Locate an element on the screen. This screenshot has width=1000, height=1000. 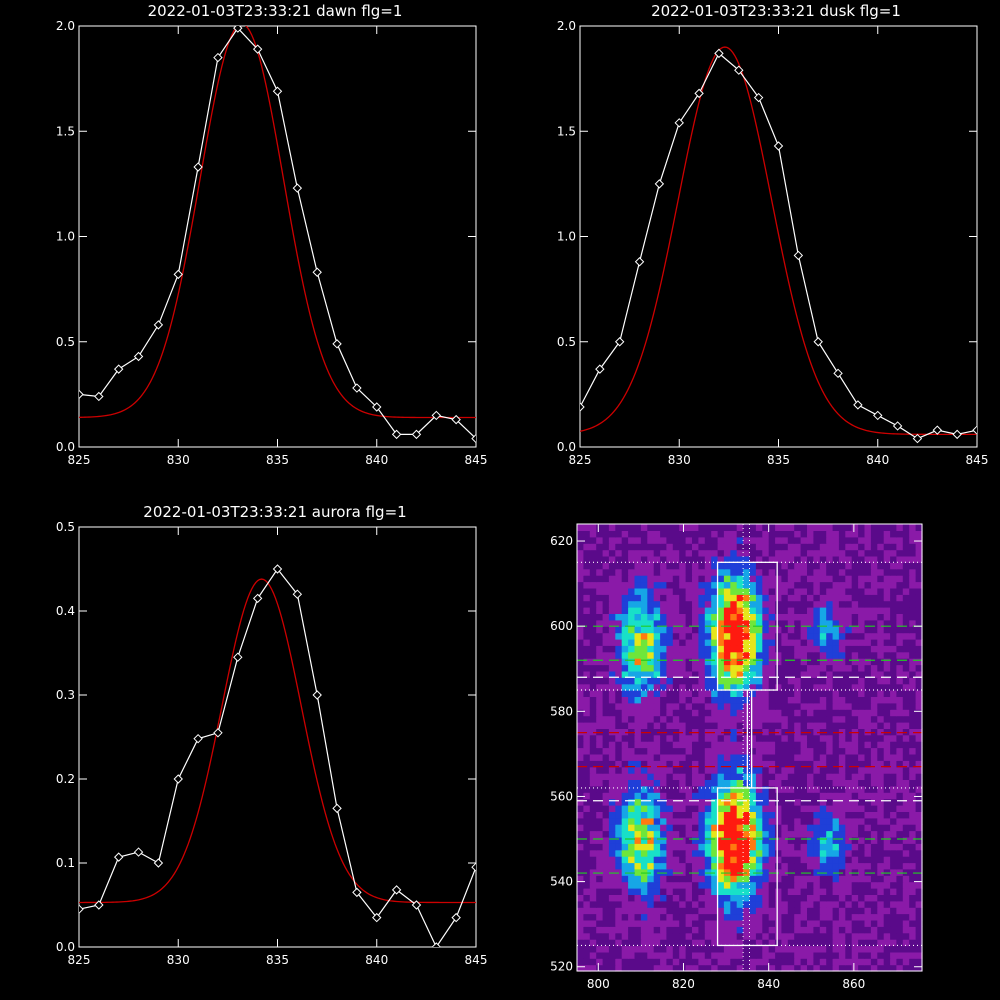
aurora-x-tick-label: 825 is located at coordinates (79, 960).